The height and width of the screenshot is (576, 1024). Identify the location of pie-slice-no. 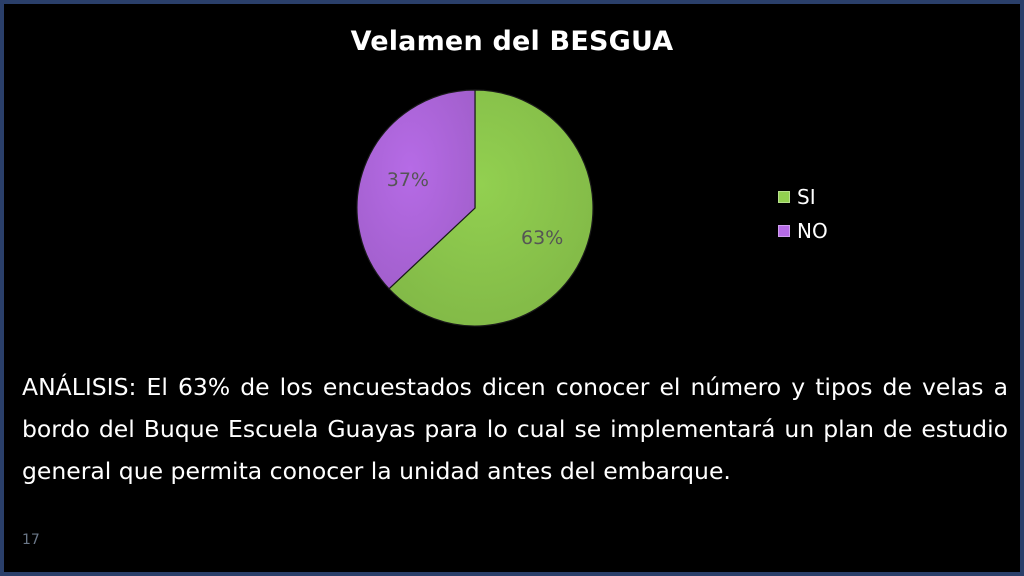
(416, 189).